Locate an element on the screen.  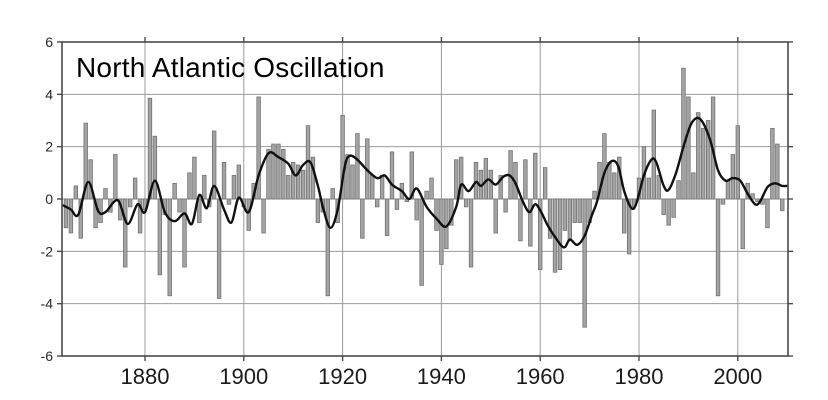
bar-year-1987 is located at coordinates (673, 208).